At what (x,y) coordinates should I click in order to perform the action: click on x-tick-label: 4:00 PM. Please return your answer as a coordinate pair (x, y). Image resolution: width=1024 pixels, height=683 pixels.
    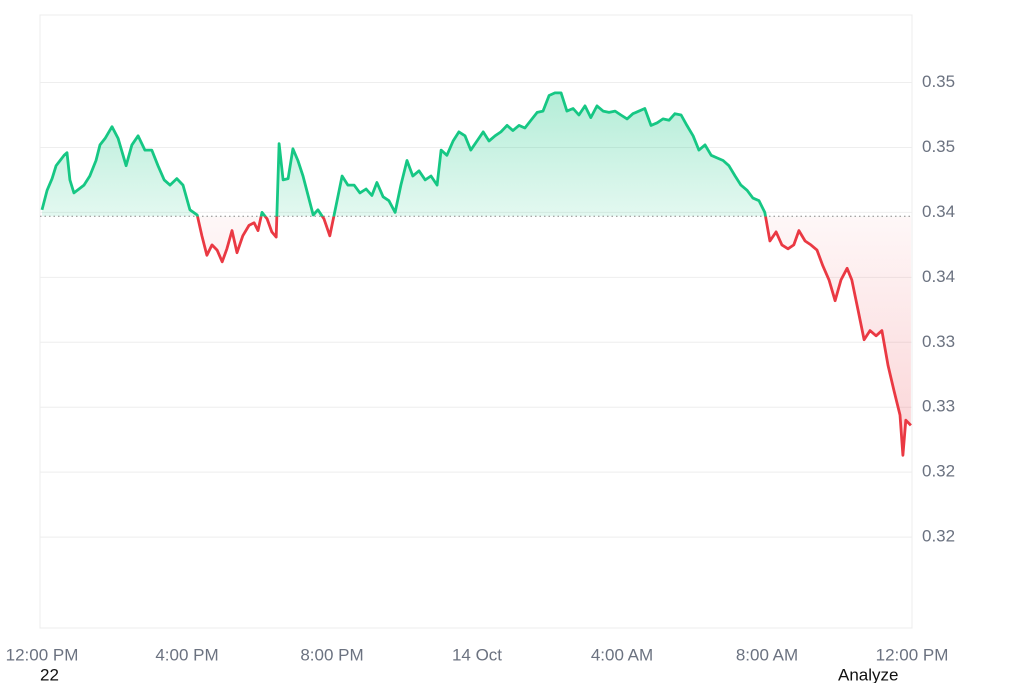
    Looking at the image, I should click on (186, 654).